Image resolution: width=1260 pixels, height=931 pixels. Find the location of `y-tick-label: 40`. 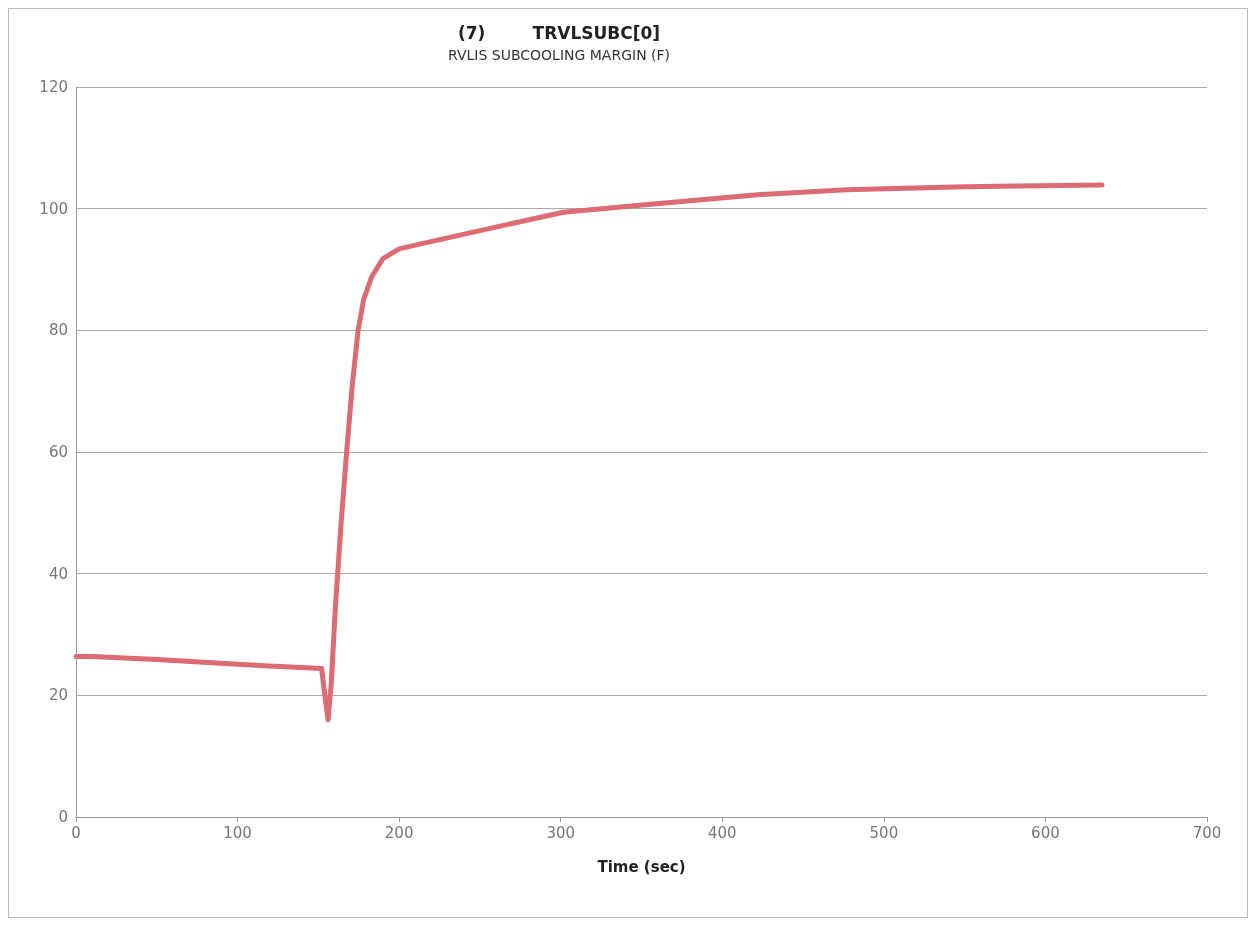

y-tick-label: 40 is located at coordinates (58, 573).